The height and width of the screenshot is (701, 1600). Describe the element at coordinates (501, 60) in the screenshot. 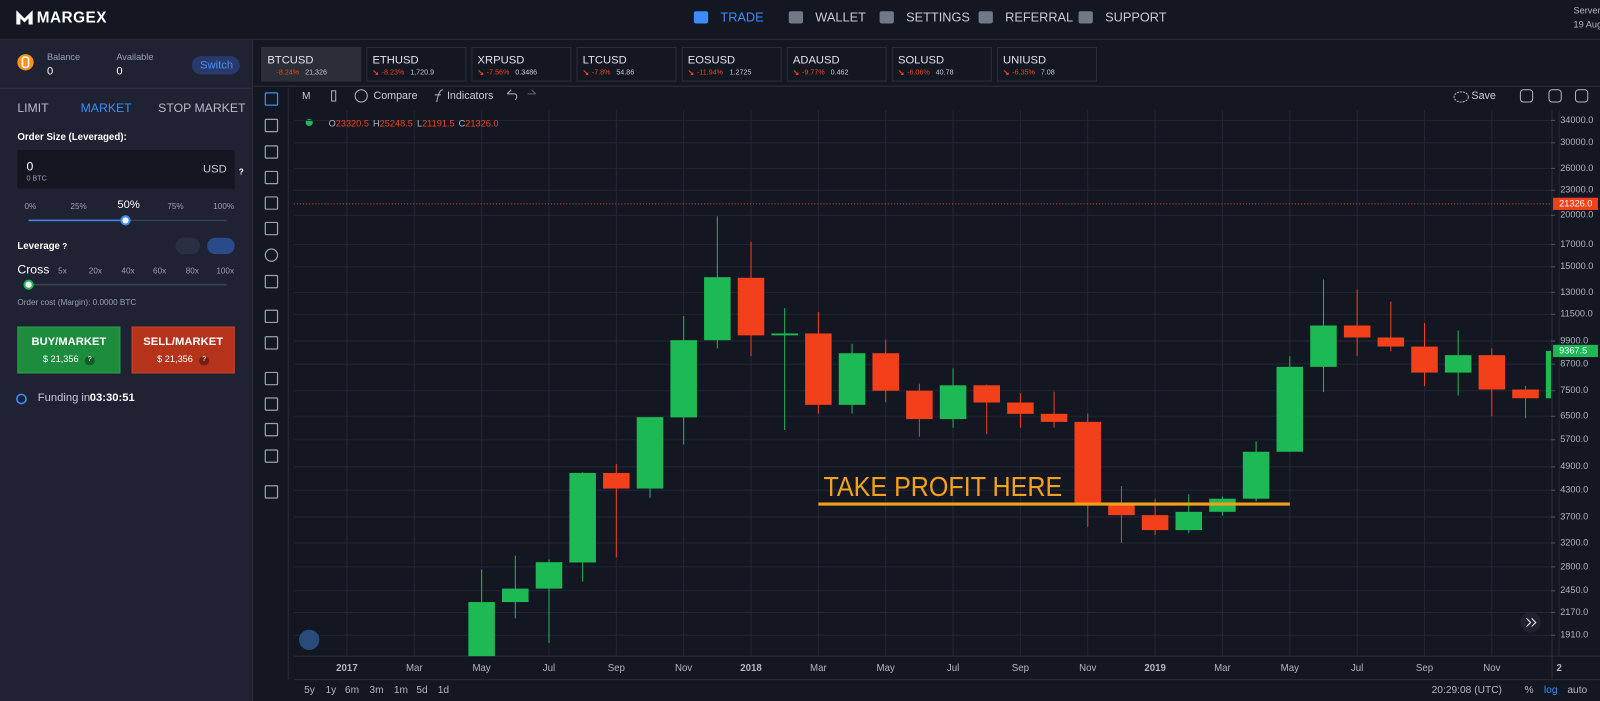

I see `ticker-symbol: XRPUSD` at that location.